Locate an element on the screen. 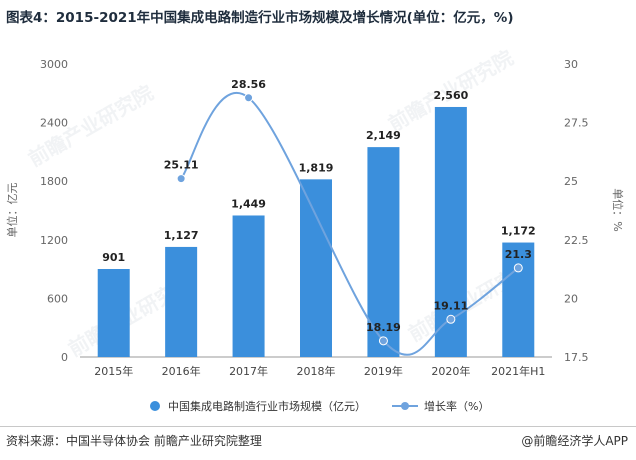 The height and width of the screenshot is (460, 636). y-tick-label: 2400 is located at coordinates (54, 123).